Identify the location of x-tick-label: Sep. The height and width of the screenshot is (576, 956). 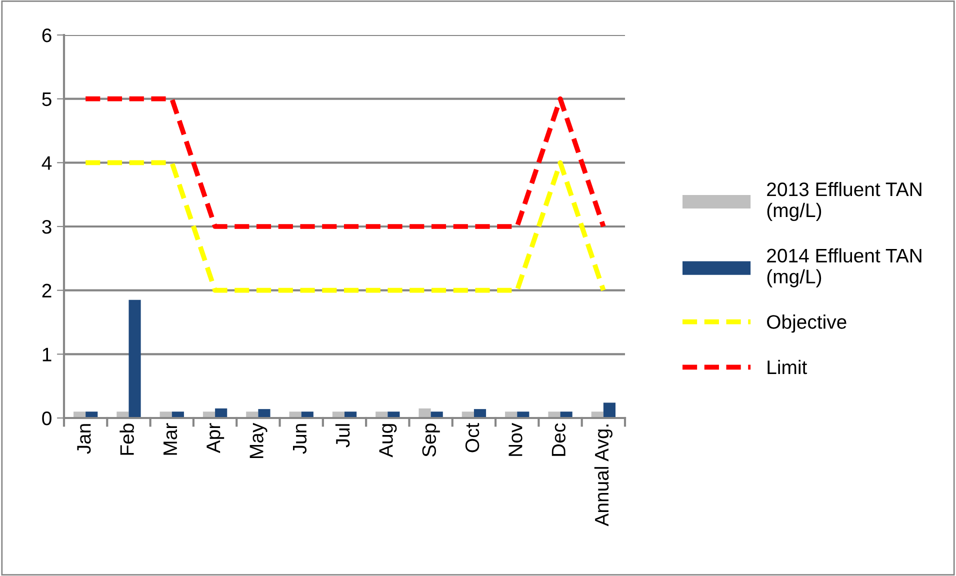
(431, 440).